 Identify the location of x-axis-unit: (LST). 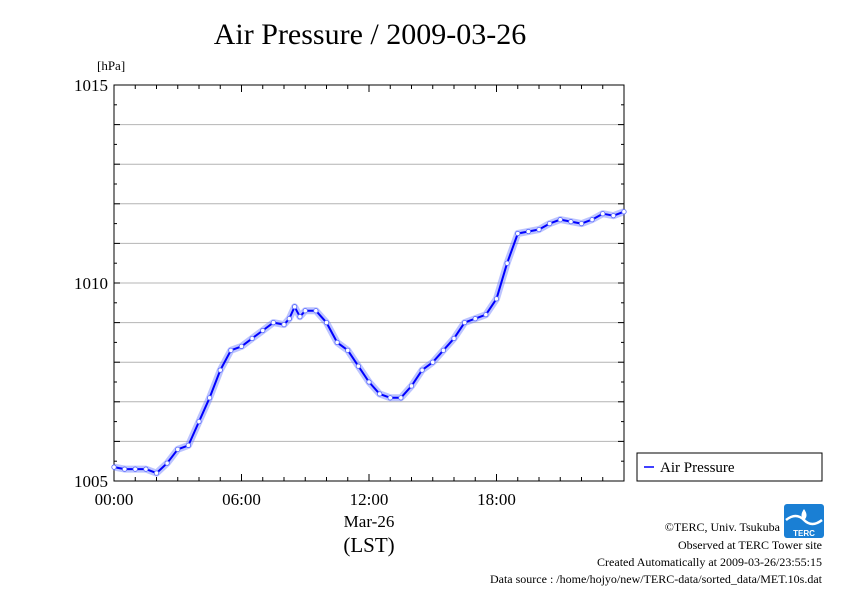
(368, 545).